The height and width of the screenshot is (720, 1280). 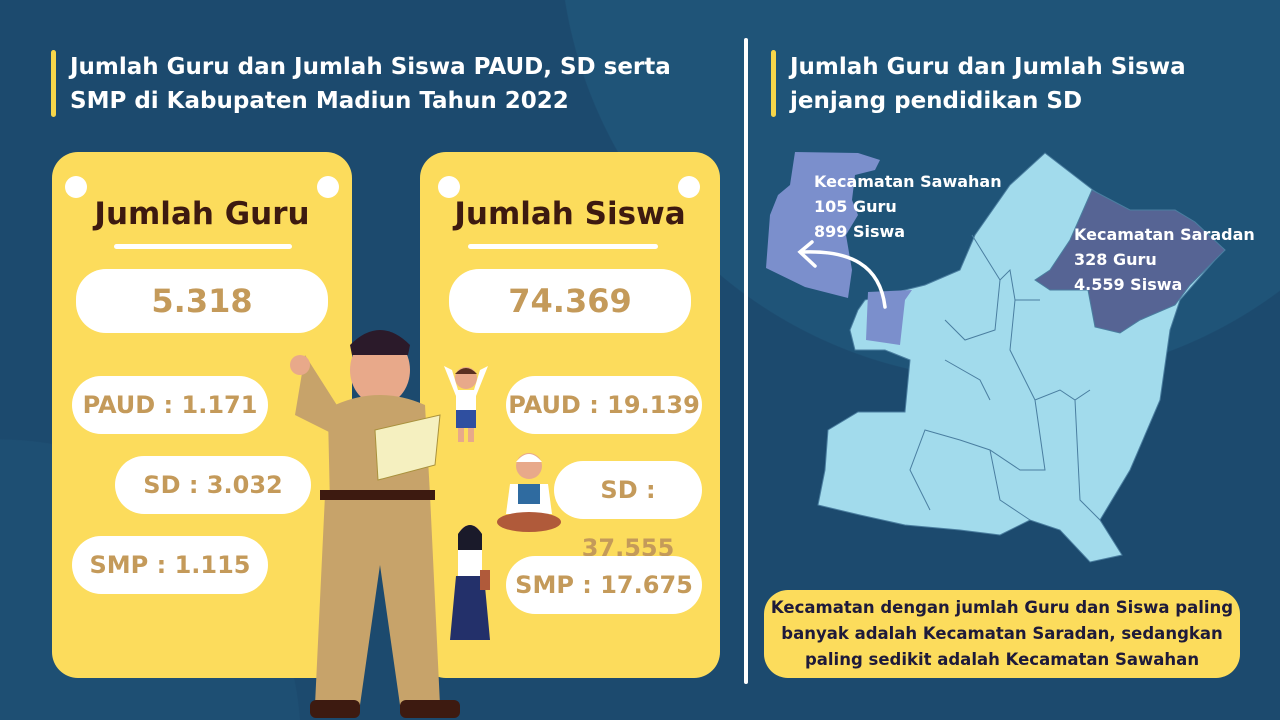 I want to click on saradan-siswa: 4.559 Siswa, so click(x=1128, y=284).